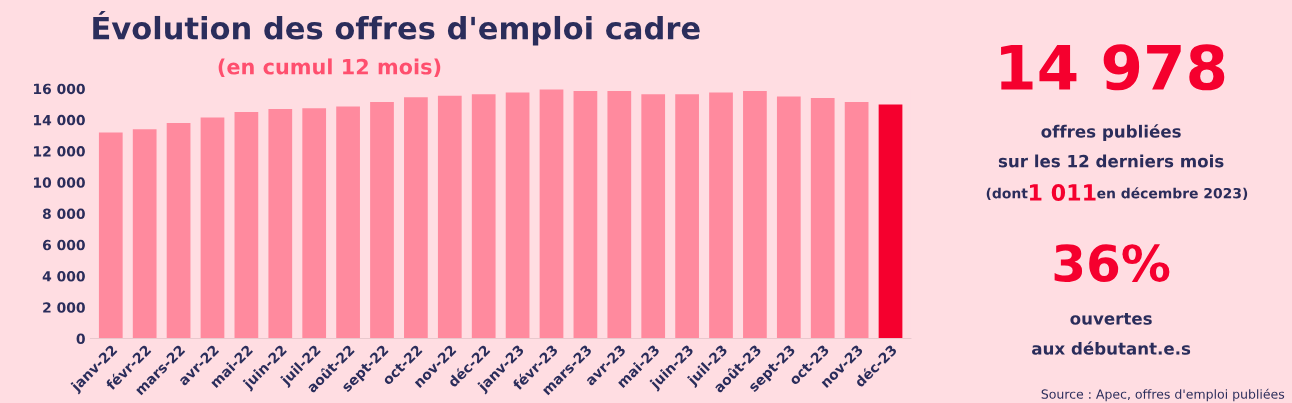 This screenshot has width=1292, height=403. Describe the element at coordinates (396, 28) in the screenshot. I see `chart-title: Évolution des offres d'emploi cadre` at that location.